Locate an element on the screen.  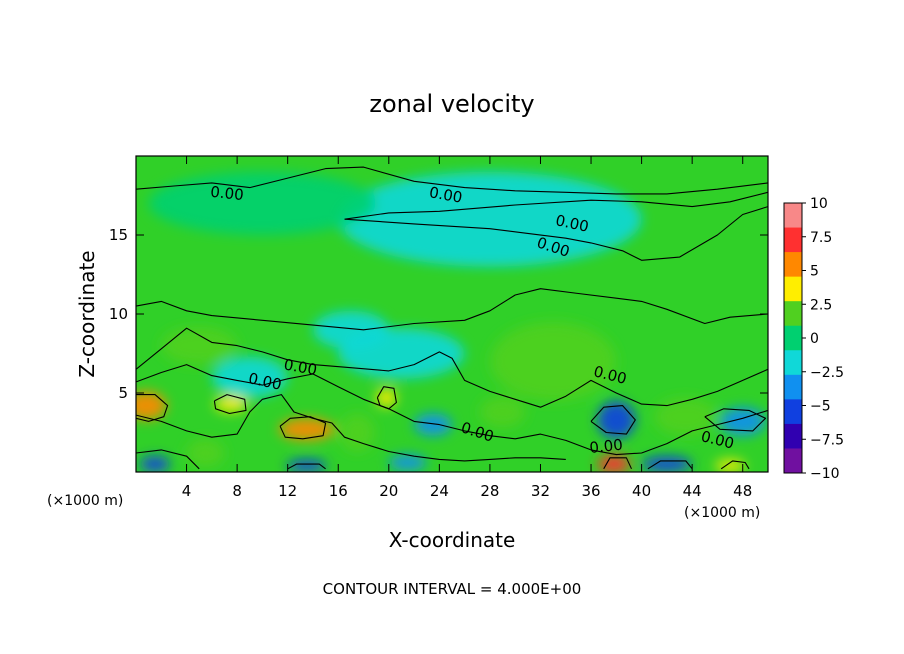
colorbar-tick-label-8: −10 is located at coordinates (825, 474).